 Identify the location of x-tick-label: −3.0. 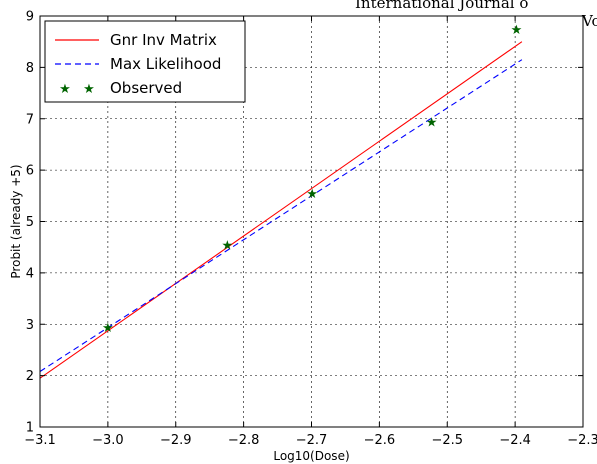
(108, 440).